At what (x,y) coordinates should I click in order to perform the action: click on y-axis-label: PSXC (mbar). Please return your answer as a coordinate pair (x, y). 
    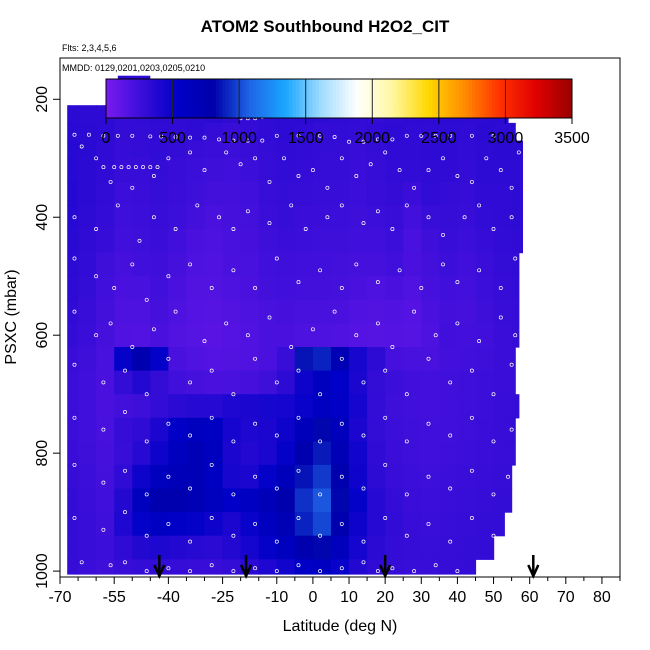
    Looking at the image, I should click on (11, 316).